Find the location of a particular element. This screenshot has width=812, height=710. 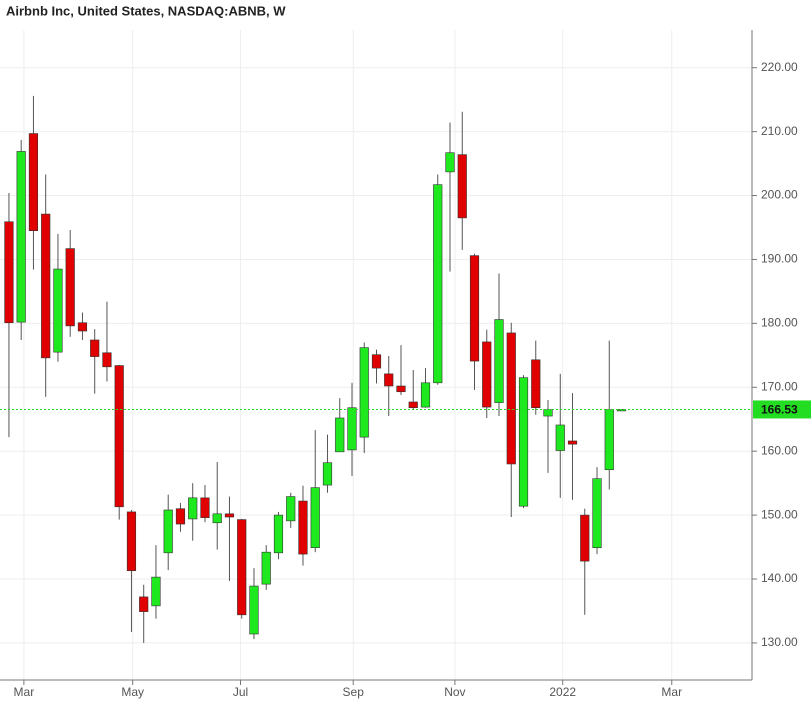

y-tick-label: 190.00 is located at coordinates (779, 259).